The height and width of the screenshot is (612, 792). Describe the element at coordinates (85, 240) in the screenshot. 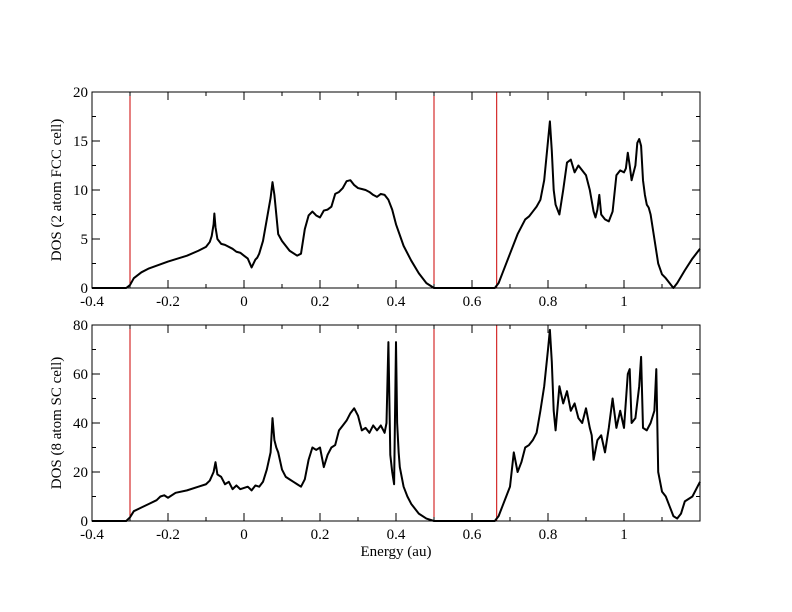

I see `y-tick-label: 5` at that location.